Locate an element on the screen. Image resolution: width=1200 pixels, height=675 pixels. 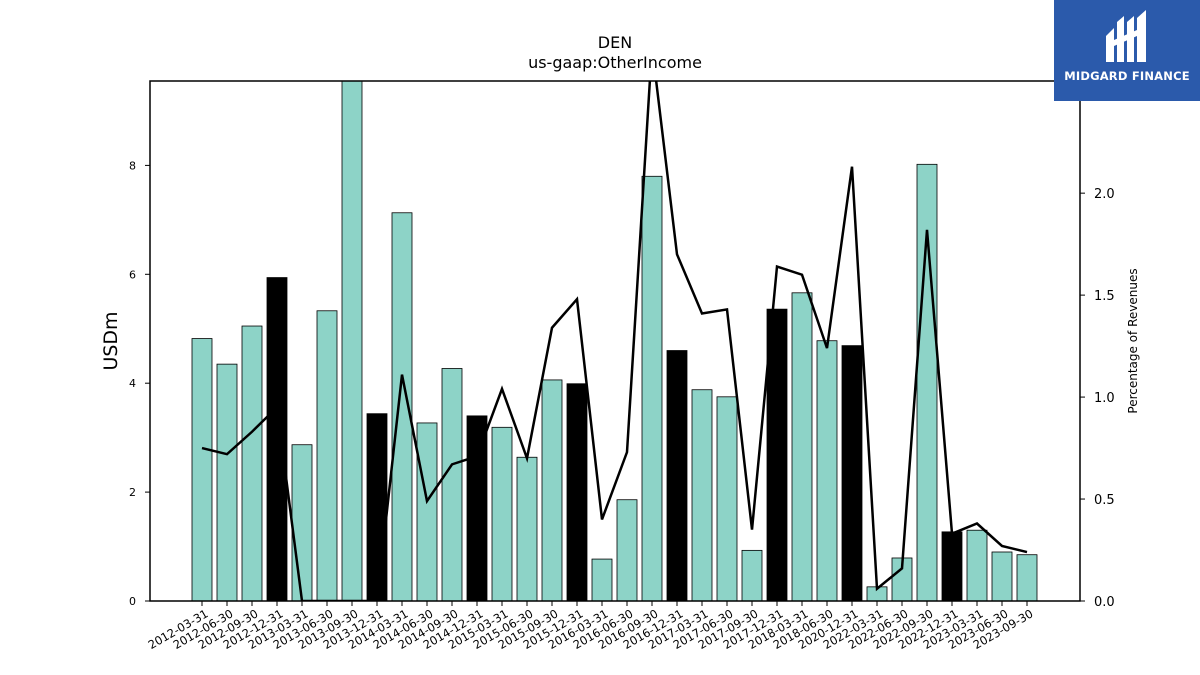
y2-tick-label: 1.0 is located at coordinates (1104, 398).